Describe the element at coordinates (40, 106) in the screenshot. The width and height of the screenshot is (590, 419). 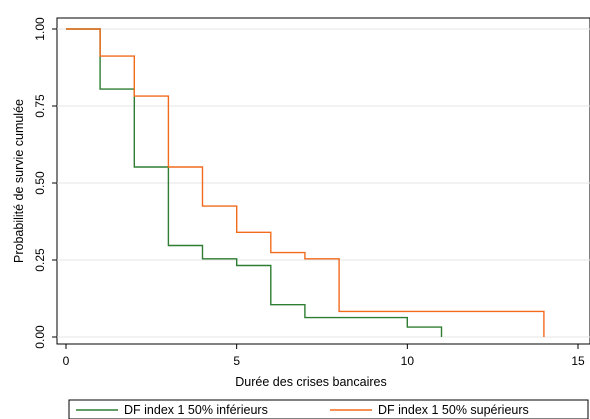
I see `y-tick-label: 0.75` at that location.